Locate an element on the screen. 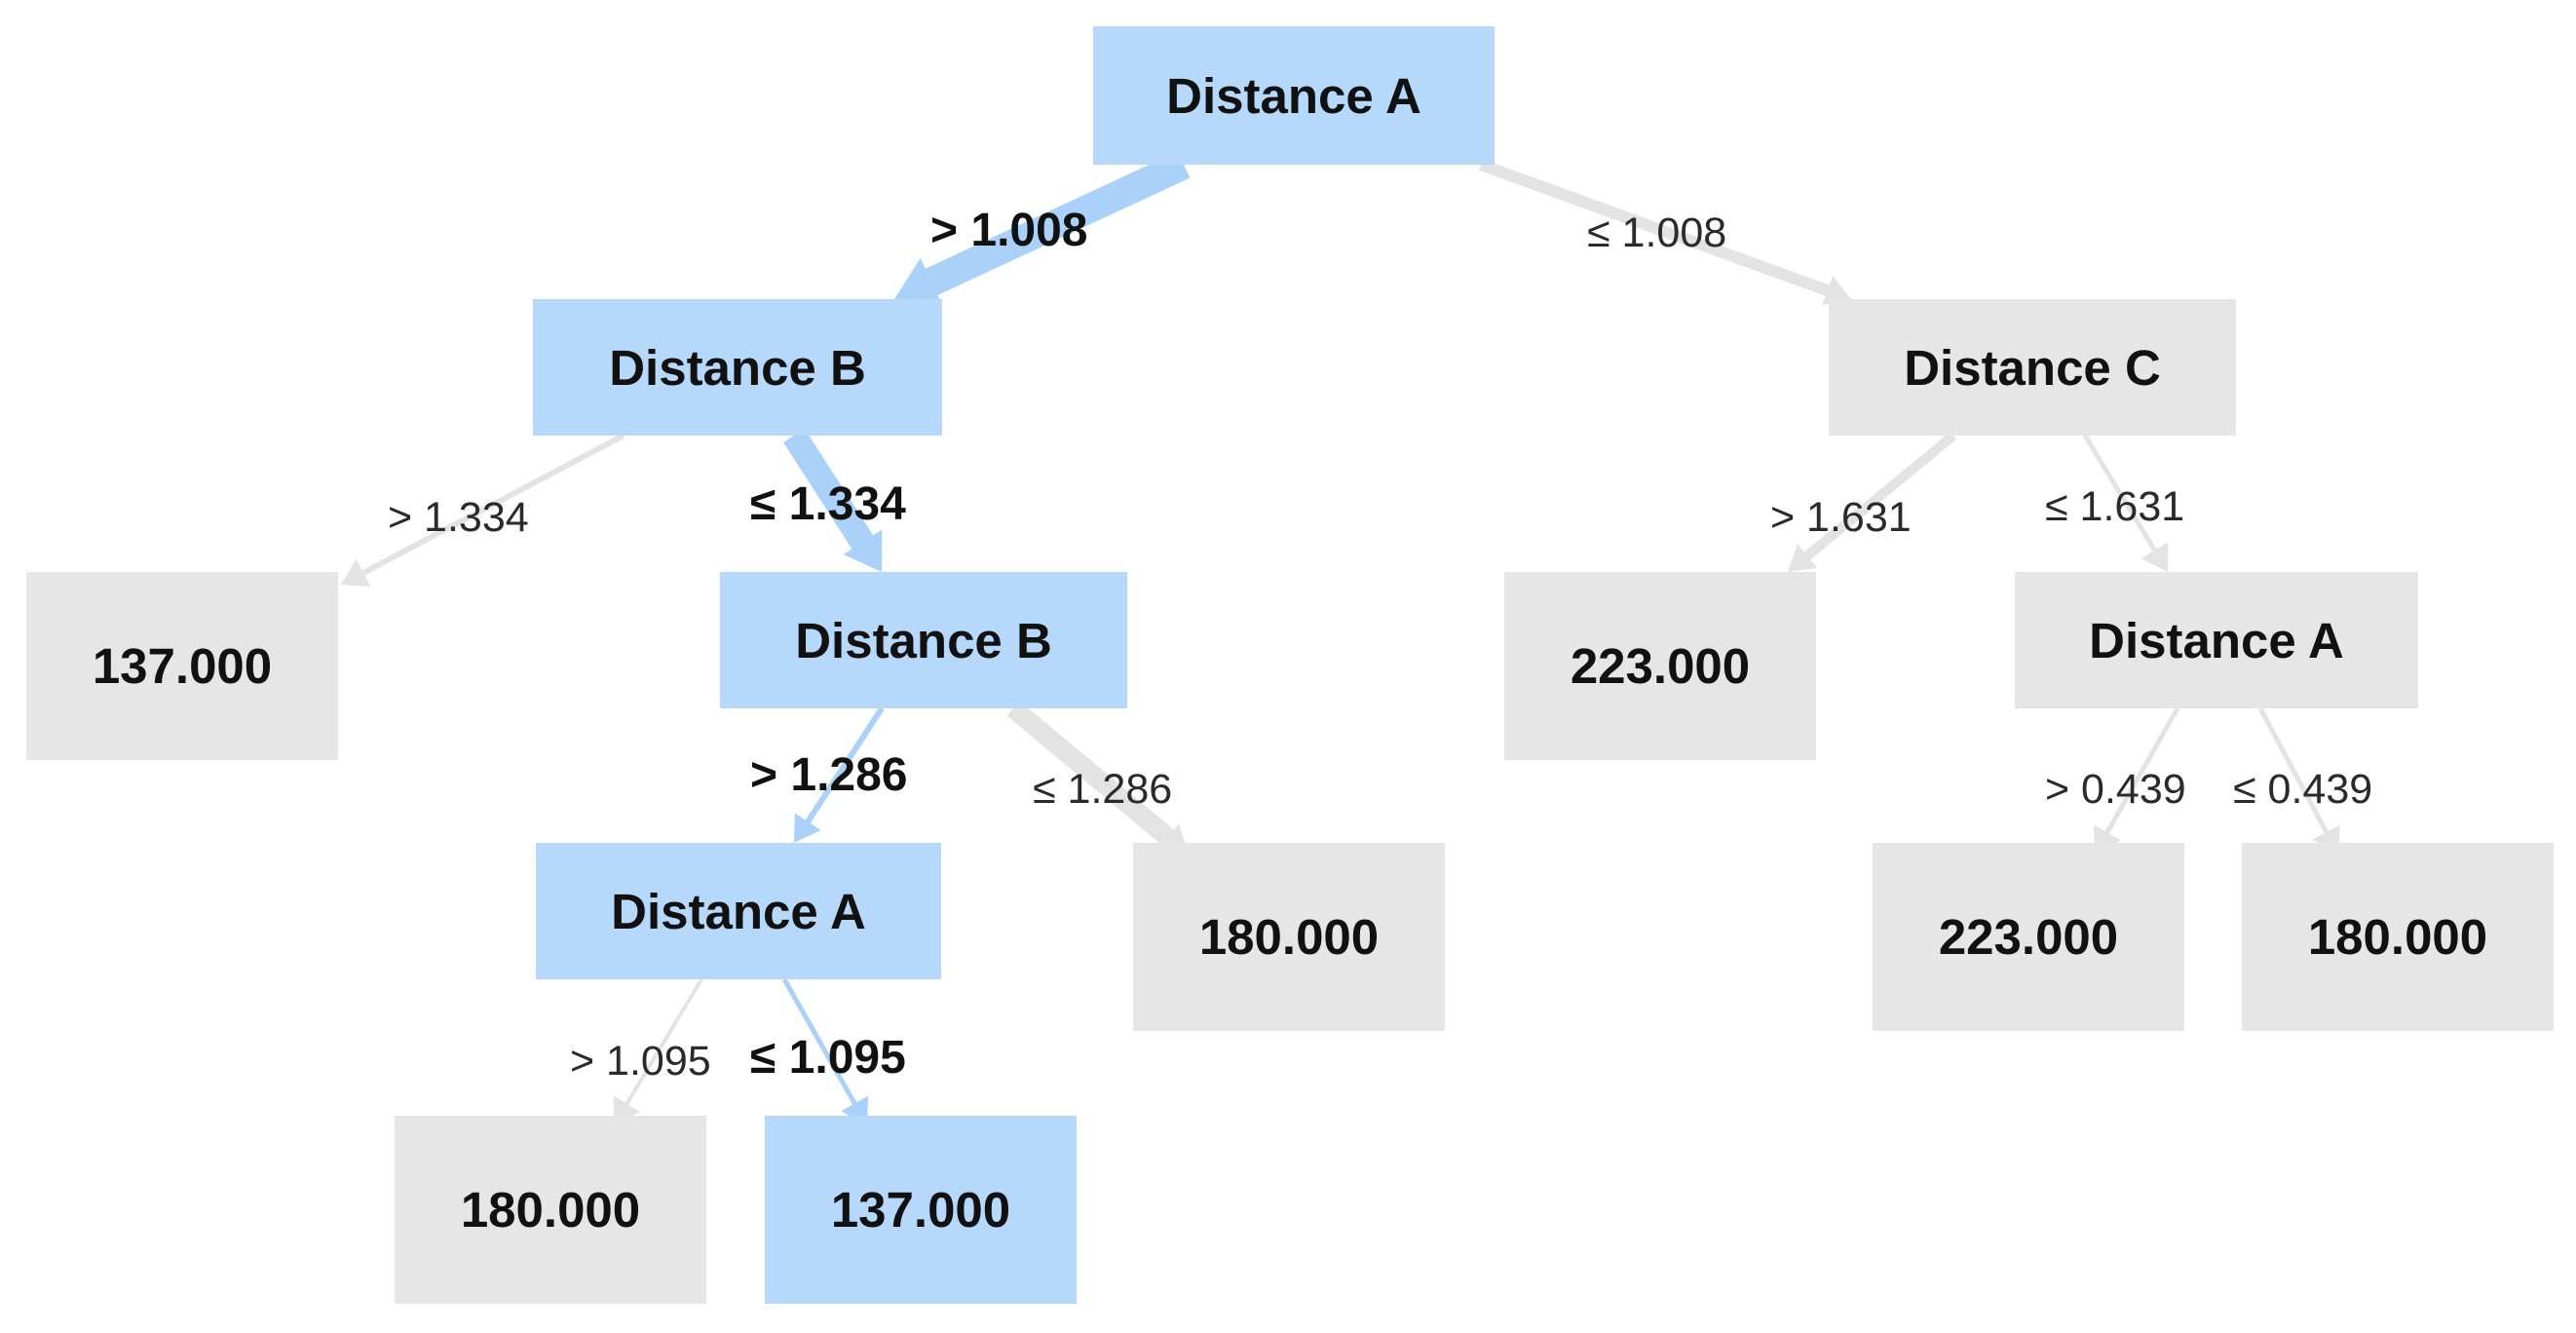 The width and height of the screenshot is (2576, 1333). edge-label-a-right-left: > 0.439 is located at coordinates (2115, 790).